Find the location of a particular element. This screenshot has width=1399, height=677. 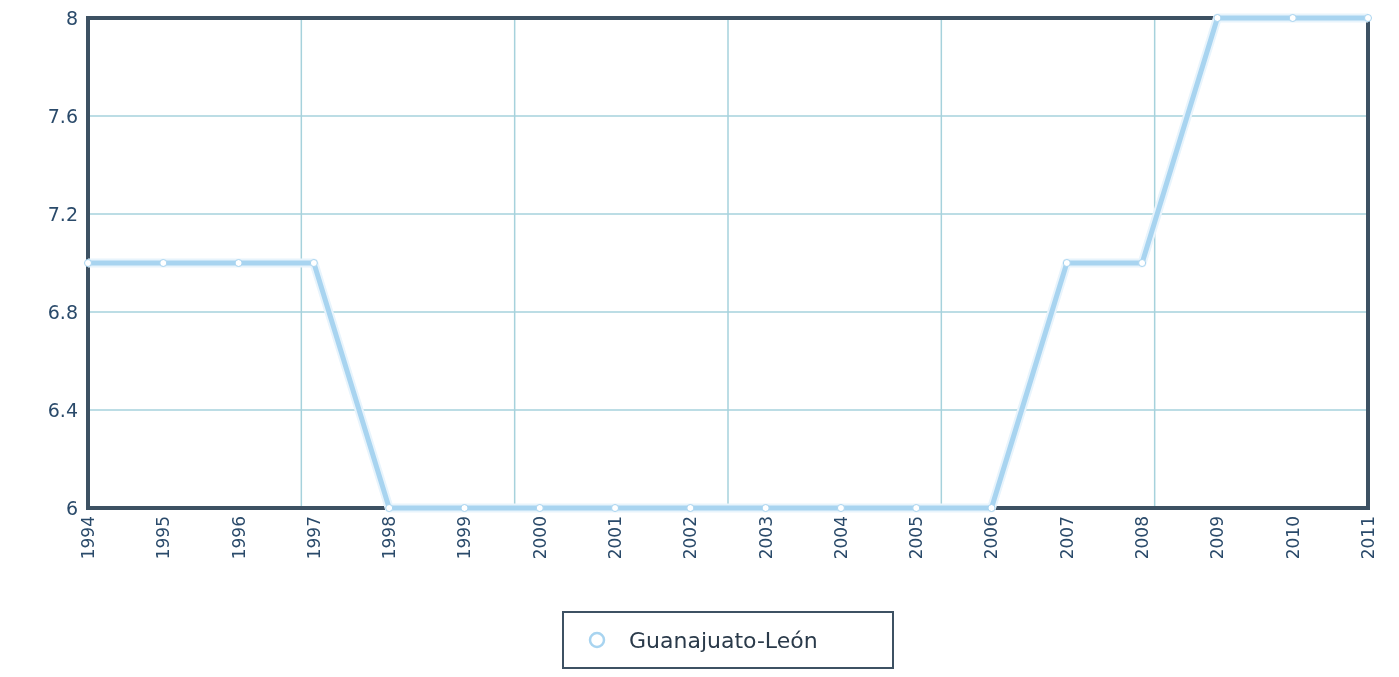

y-tick-label: 6.8 is located at coordinates (62, 311).